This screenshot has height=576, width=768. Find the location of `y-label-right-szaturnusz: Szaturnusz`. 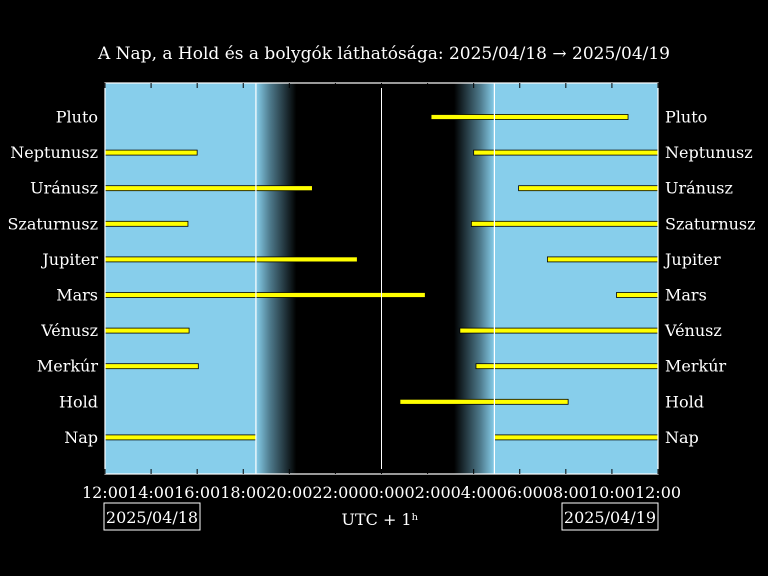

y-label-right-szaturnusz: Szaturnusz is located at coordinates (710, 223).